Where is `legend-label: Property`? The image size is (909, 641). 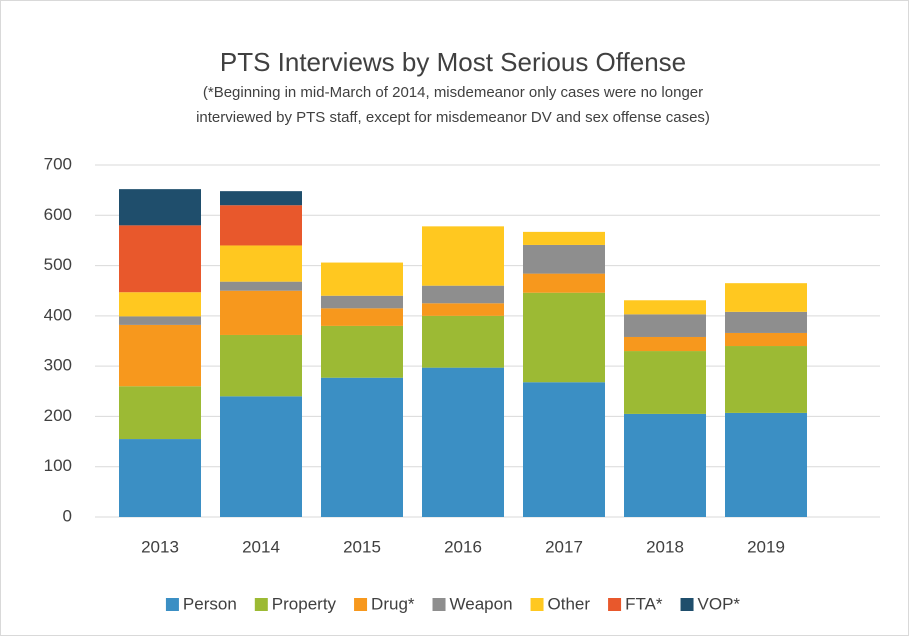 legend-label: Property is located at coordinates (304, 603).